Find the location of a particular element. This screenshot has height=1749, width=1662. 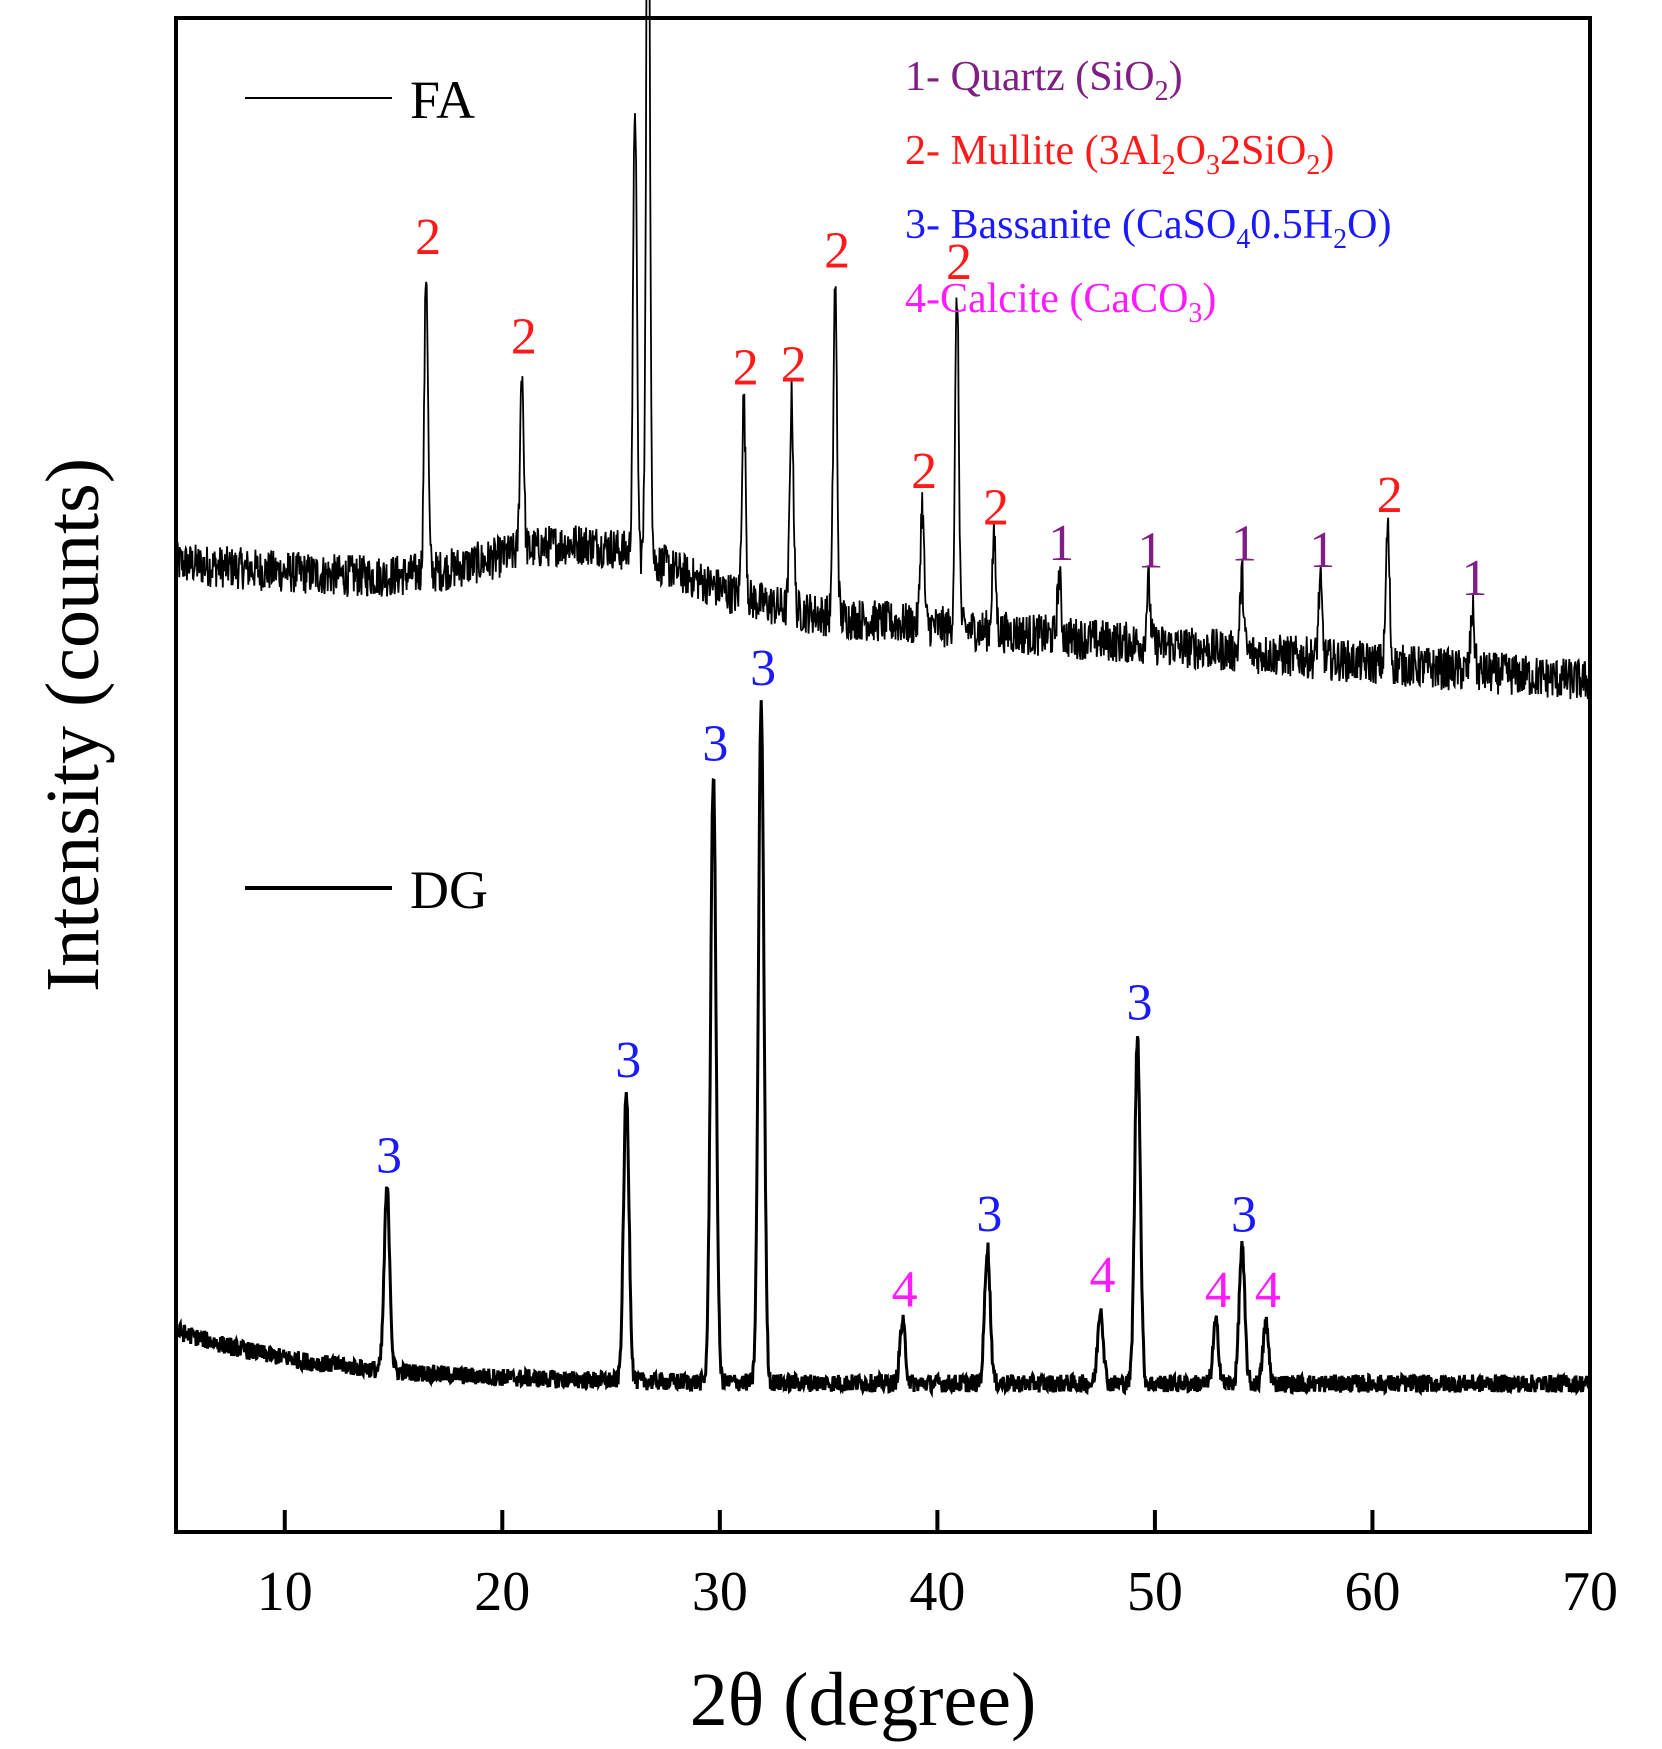

x-axis-title: 2θ (degree) is located at coordinates (863, 1700).